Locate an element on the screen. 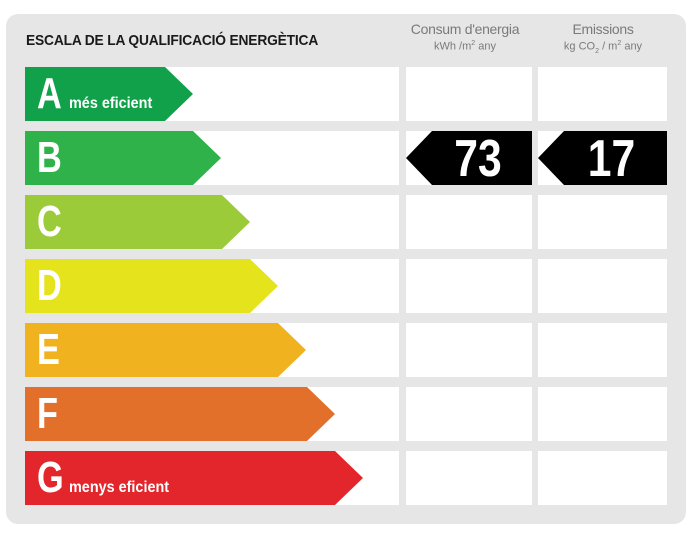 The height and width of the screenshot is (537, 696). grade-letter: D is located at coordinates (49, 285).